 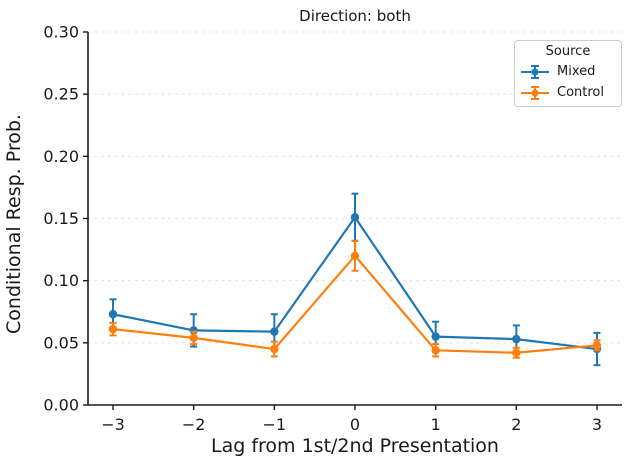 I want to click on y-tick-label: 0.25, so click(x=61, y=94).